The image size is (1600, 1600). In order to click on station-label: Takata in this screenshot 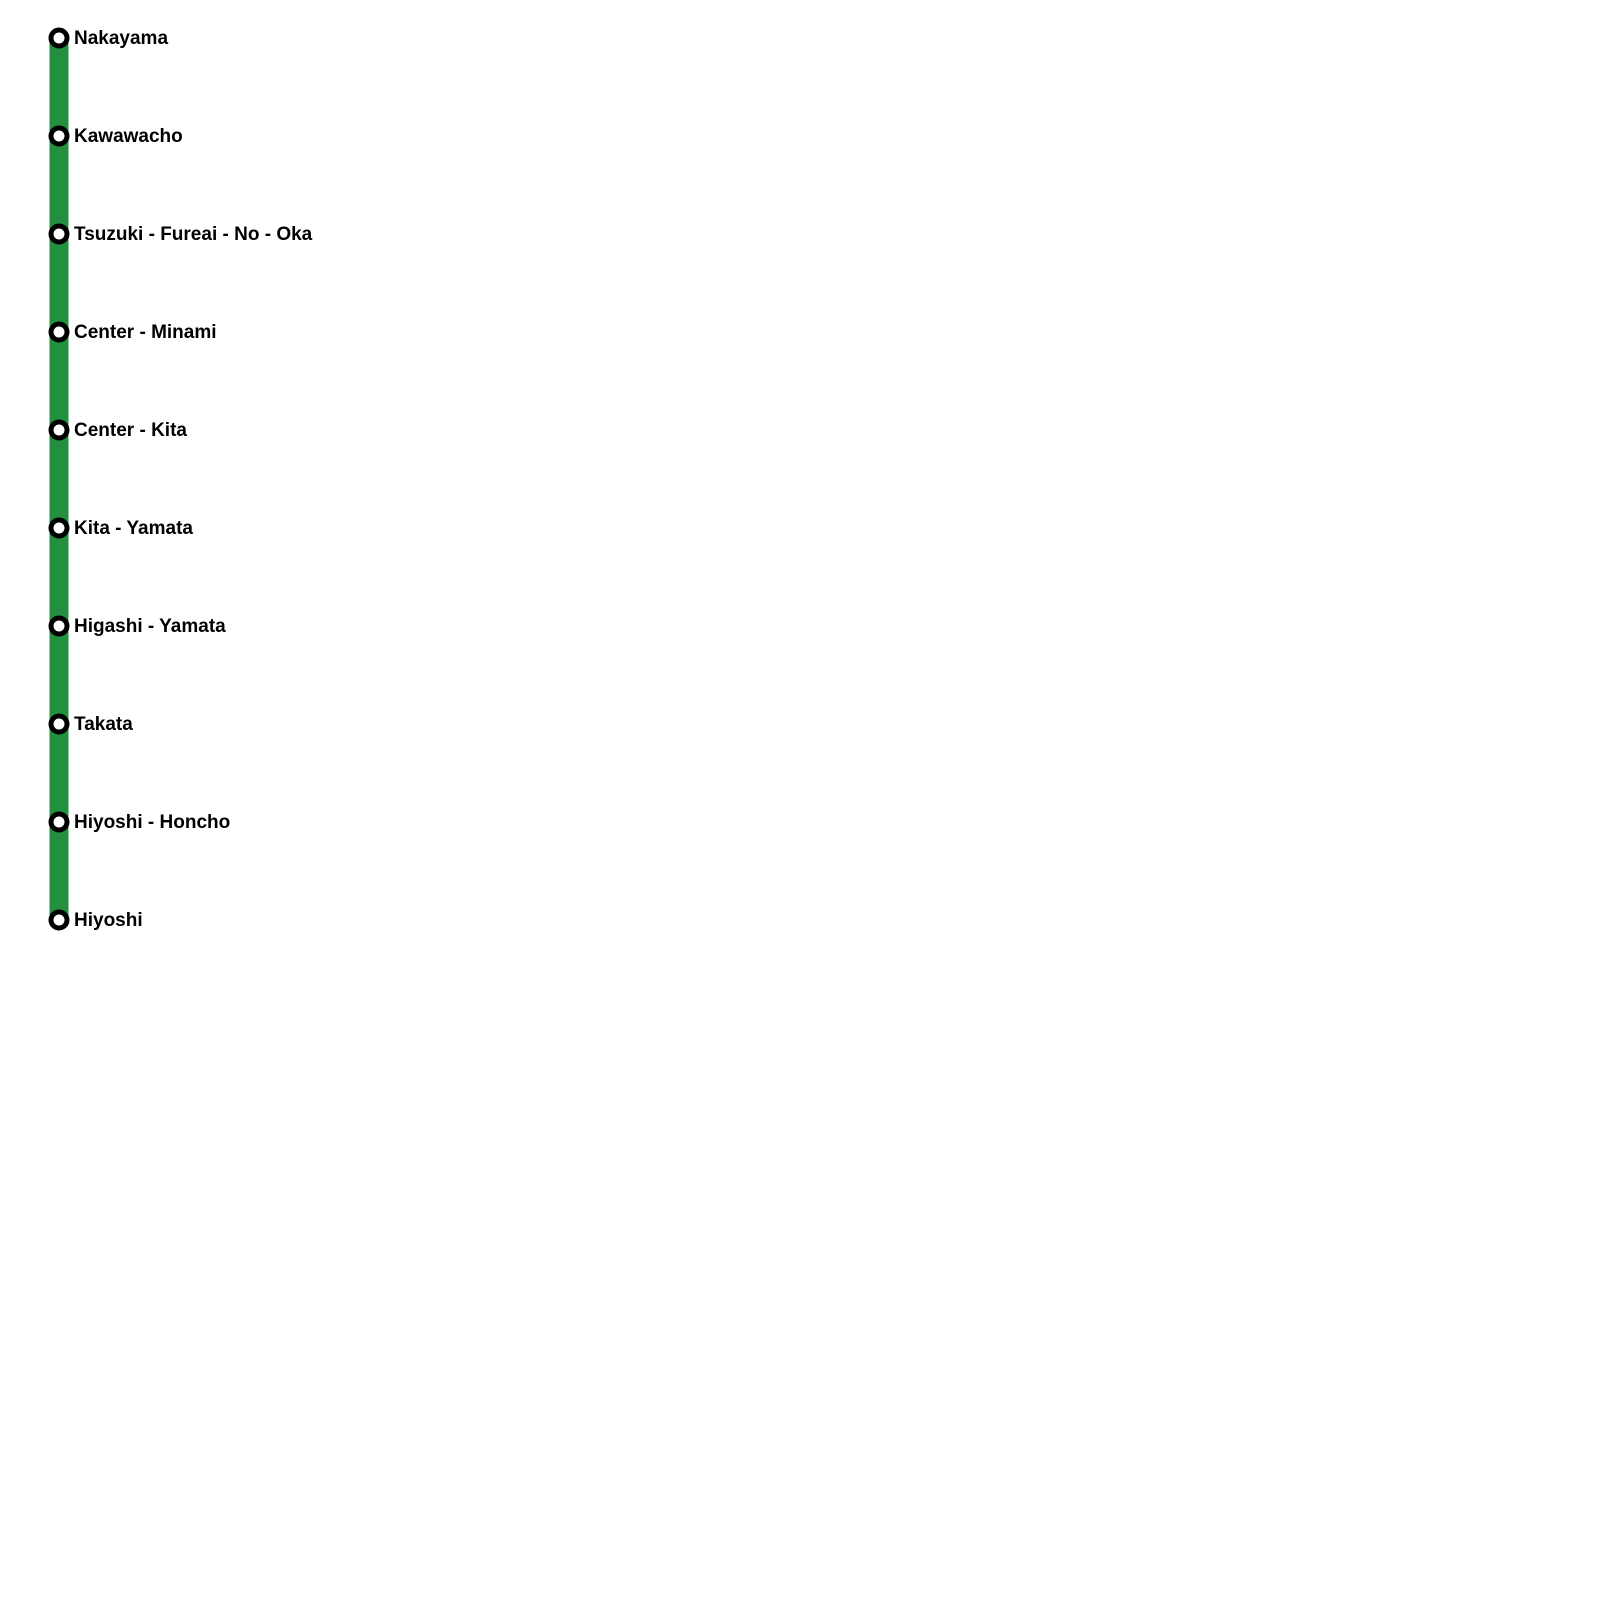, I will do `click(103, 724)`.